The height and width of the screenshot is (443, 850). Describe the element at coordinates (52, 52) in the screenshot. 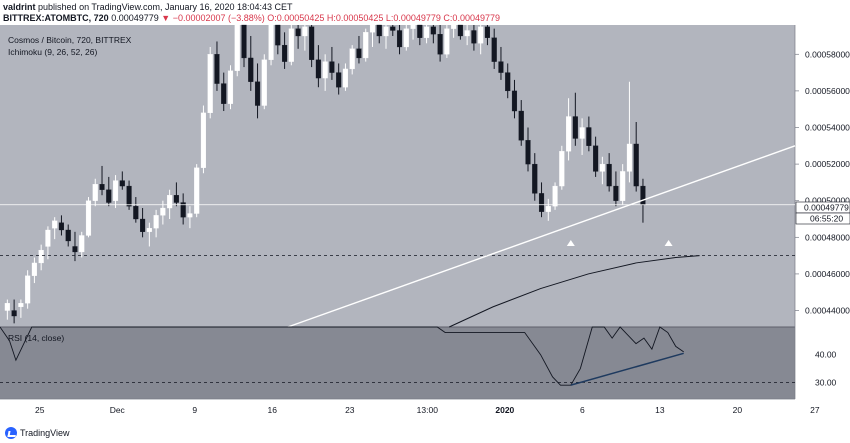

I see `ichimoku-label: Ichimoku (9, 26, 52, 26)` at that location.